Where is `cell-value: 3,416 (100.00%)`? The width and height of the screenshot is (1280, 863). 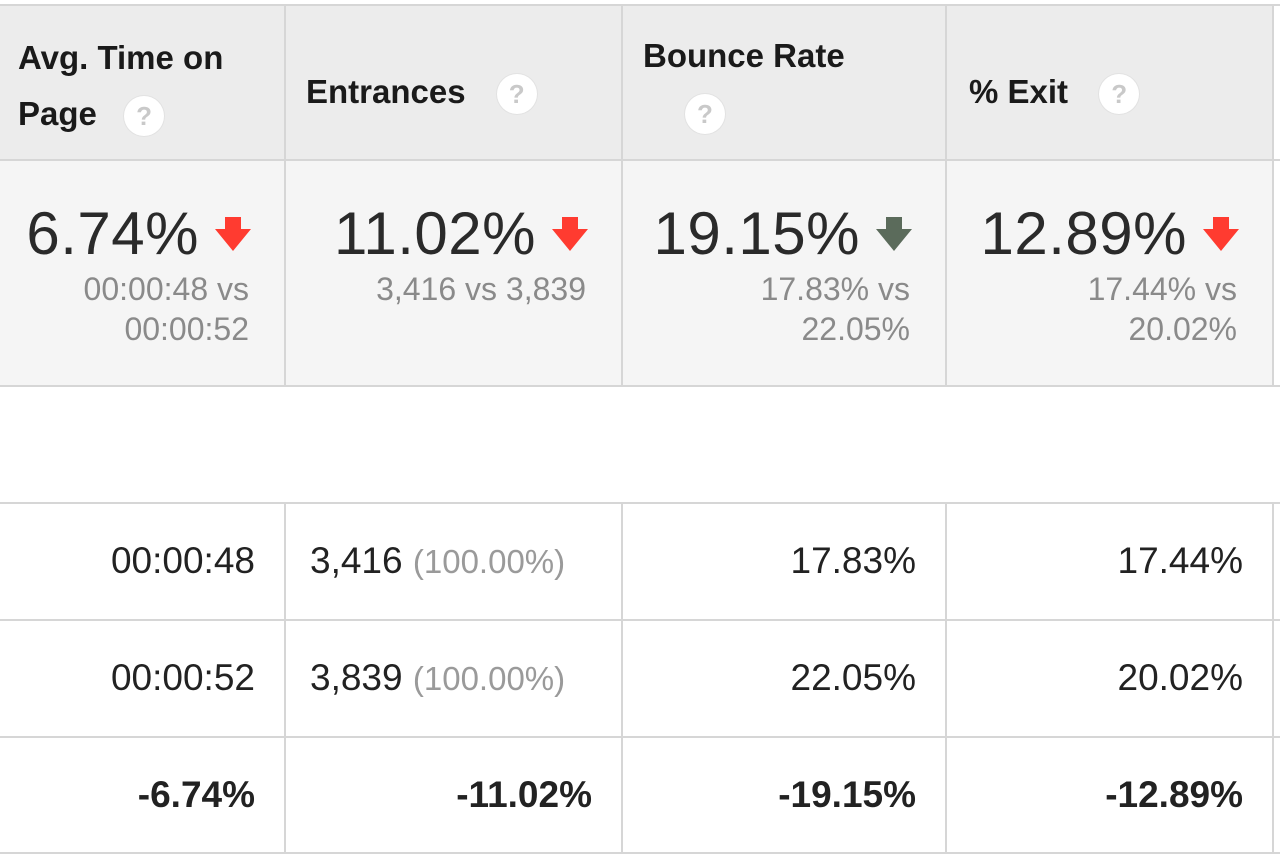
cell-value: 3,416 (100.00%) is located at coordinates (438, 560).